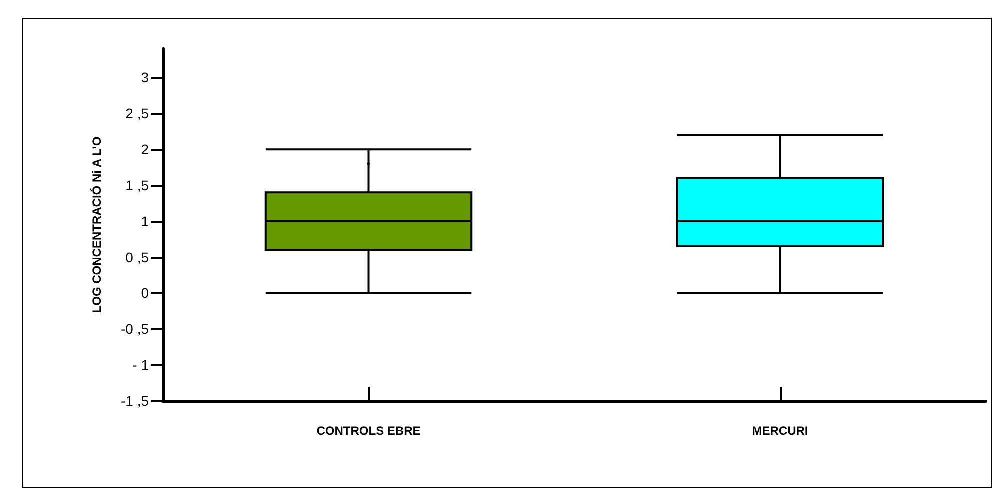 This screenshot has width=996, height=493. Describe the element at coordinates (97, 225) in the screenshot. I see `y-axis-title: LOG CONCENTRACIÓ Ni A L’O` at that location.